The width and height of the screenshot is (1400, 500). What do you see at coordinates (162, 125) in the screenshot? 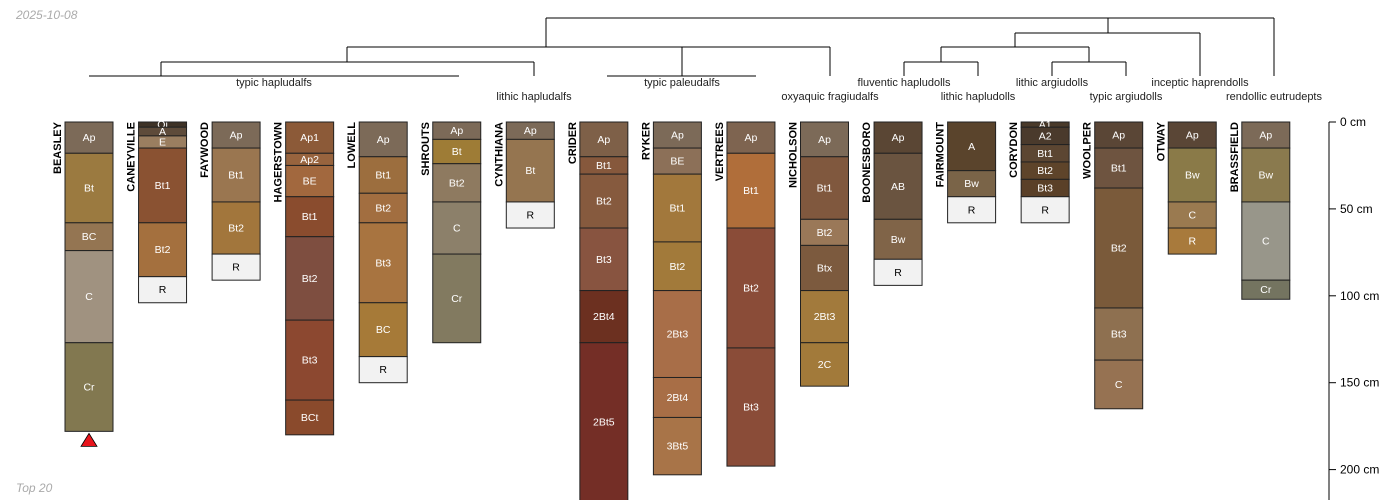
I see `horizon-label: Oi` at bounding box center [162, 125].